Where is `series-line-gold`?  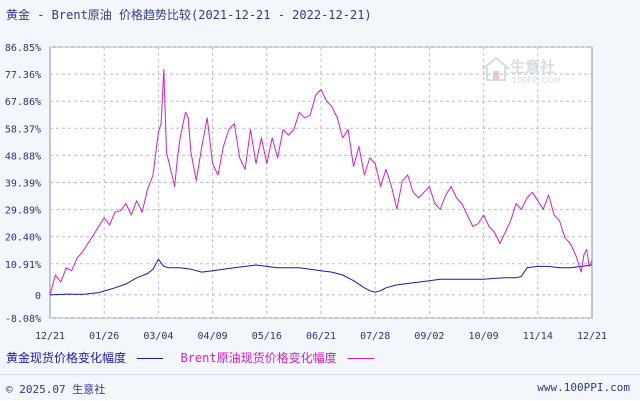 series-line-gold is located at coordinates (321, 277).